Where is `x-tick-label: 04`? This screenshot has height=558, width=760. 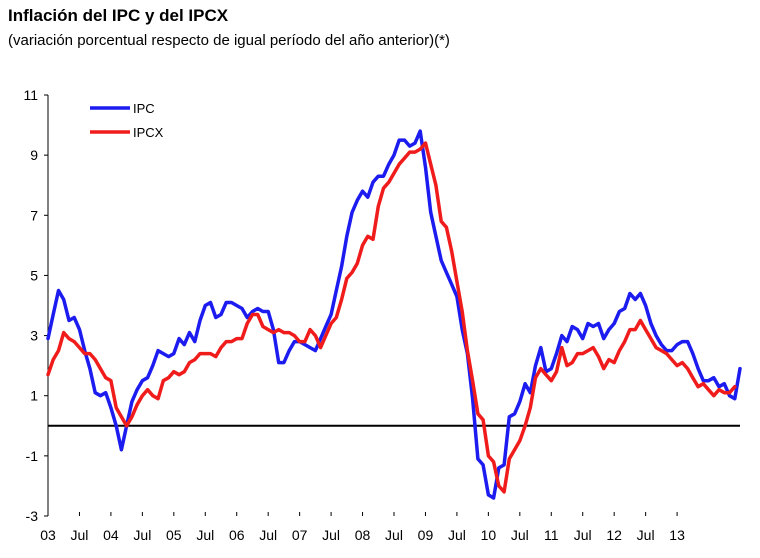
x-tick-label: 04 is located at coordinates (111, 535).